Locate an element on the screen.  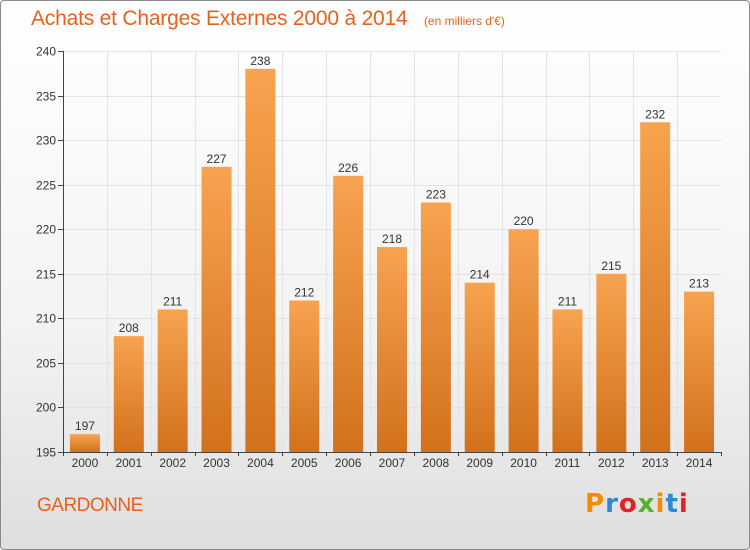
x-tick-label: 2008 is located at coordinates (436, 463).